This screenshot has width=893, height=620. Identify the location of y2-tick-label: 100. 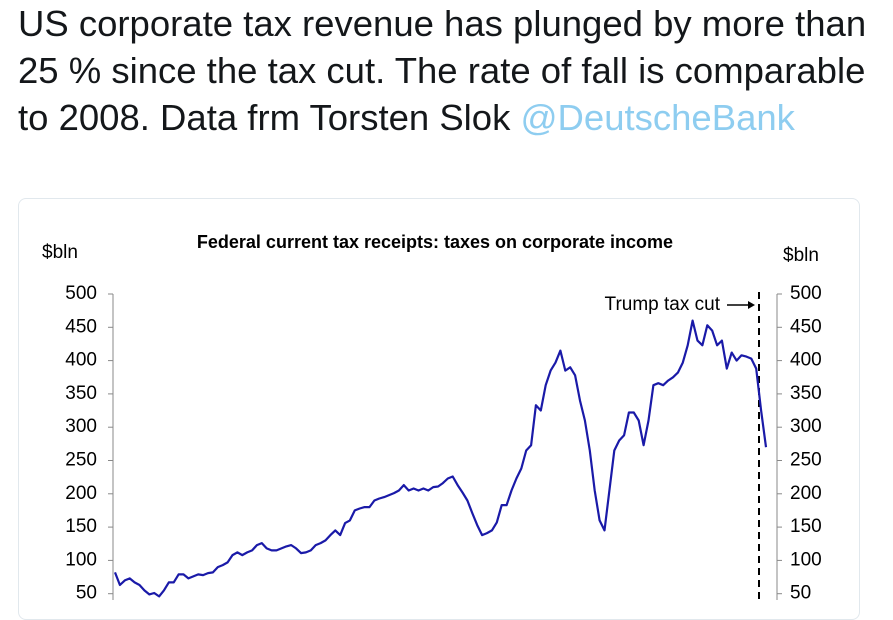
(806, 559).